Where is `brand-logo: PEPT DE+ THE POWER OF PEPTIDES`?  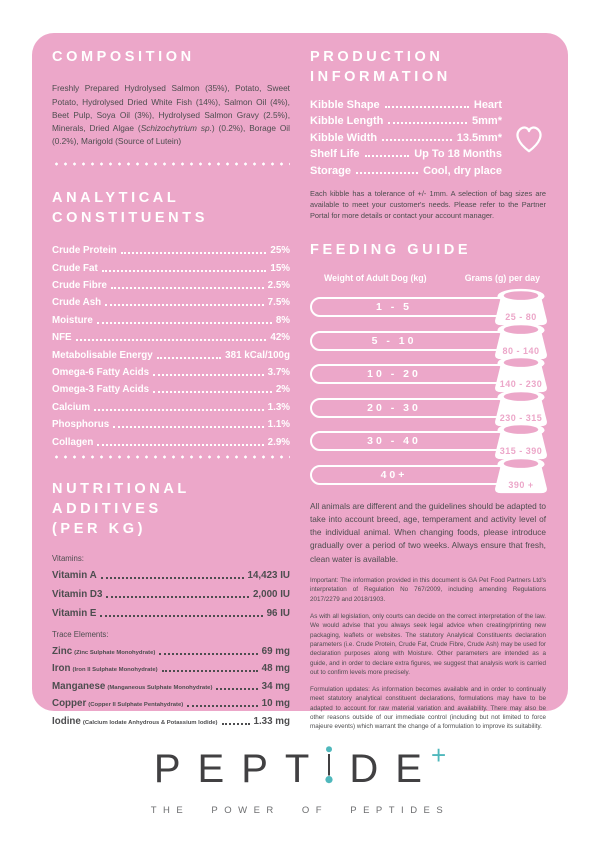 brand-logo: PEPT DE+ THE POWER OF PEPTIDES is located at coordinates (300, 779).